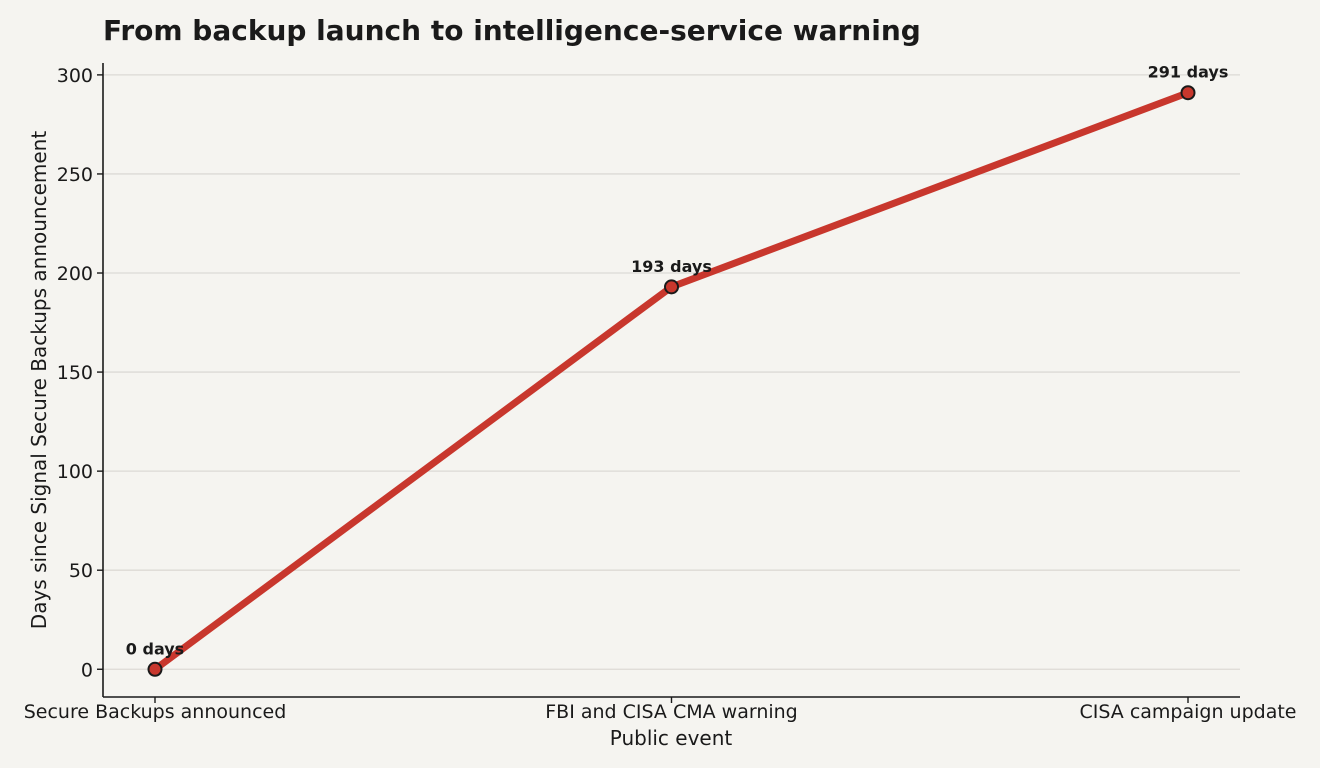  What do you see at coordinates (81, 571) in the screenshot?
I see `y-tick-label: 50` at bounding box center [81, 571].